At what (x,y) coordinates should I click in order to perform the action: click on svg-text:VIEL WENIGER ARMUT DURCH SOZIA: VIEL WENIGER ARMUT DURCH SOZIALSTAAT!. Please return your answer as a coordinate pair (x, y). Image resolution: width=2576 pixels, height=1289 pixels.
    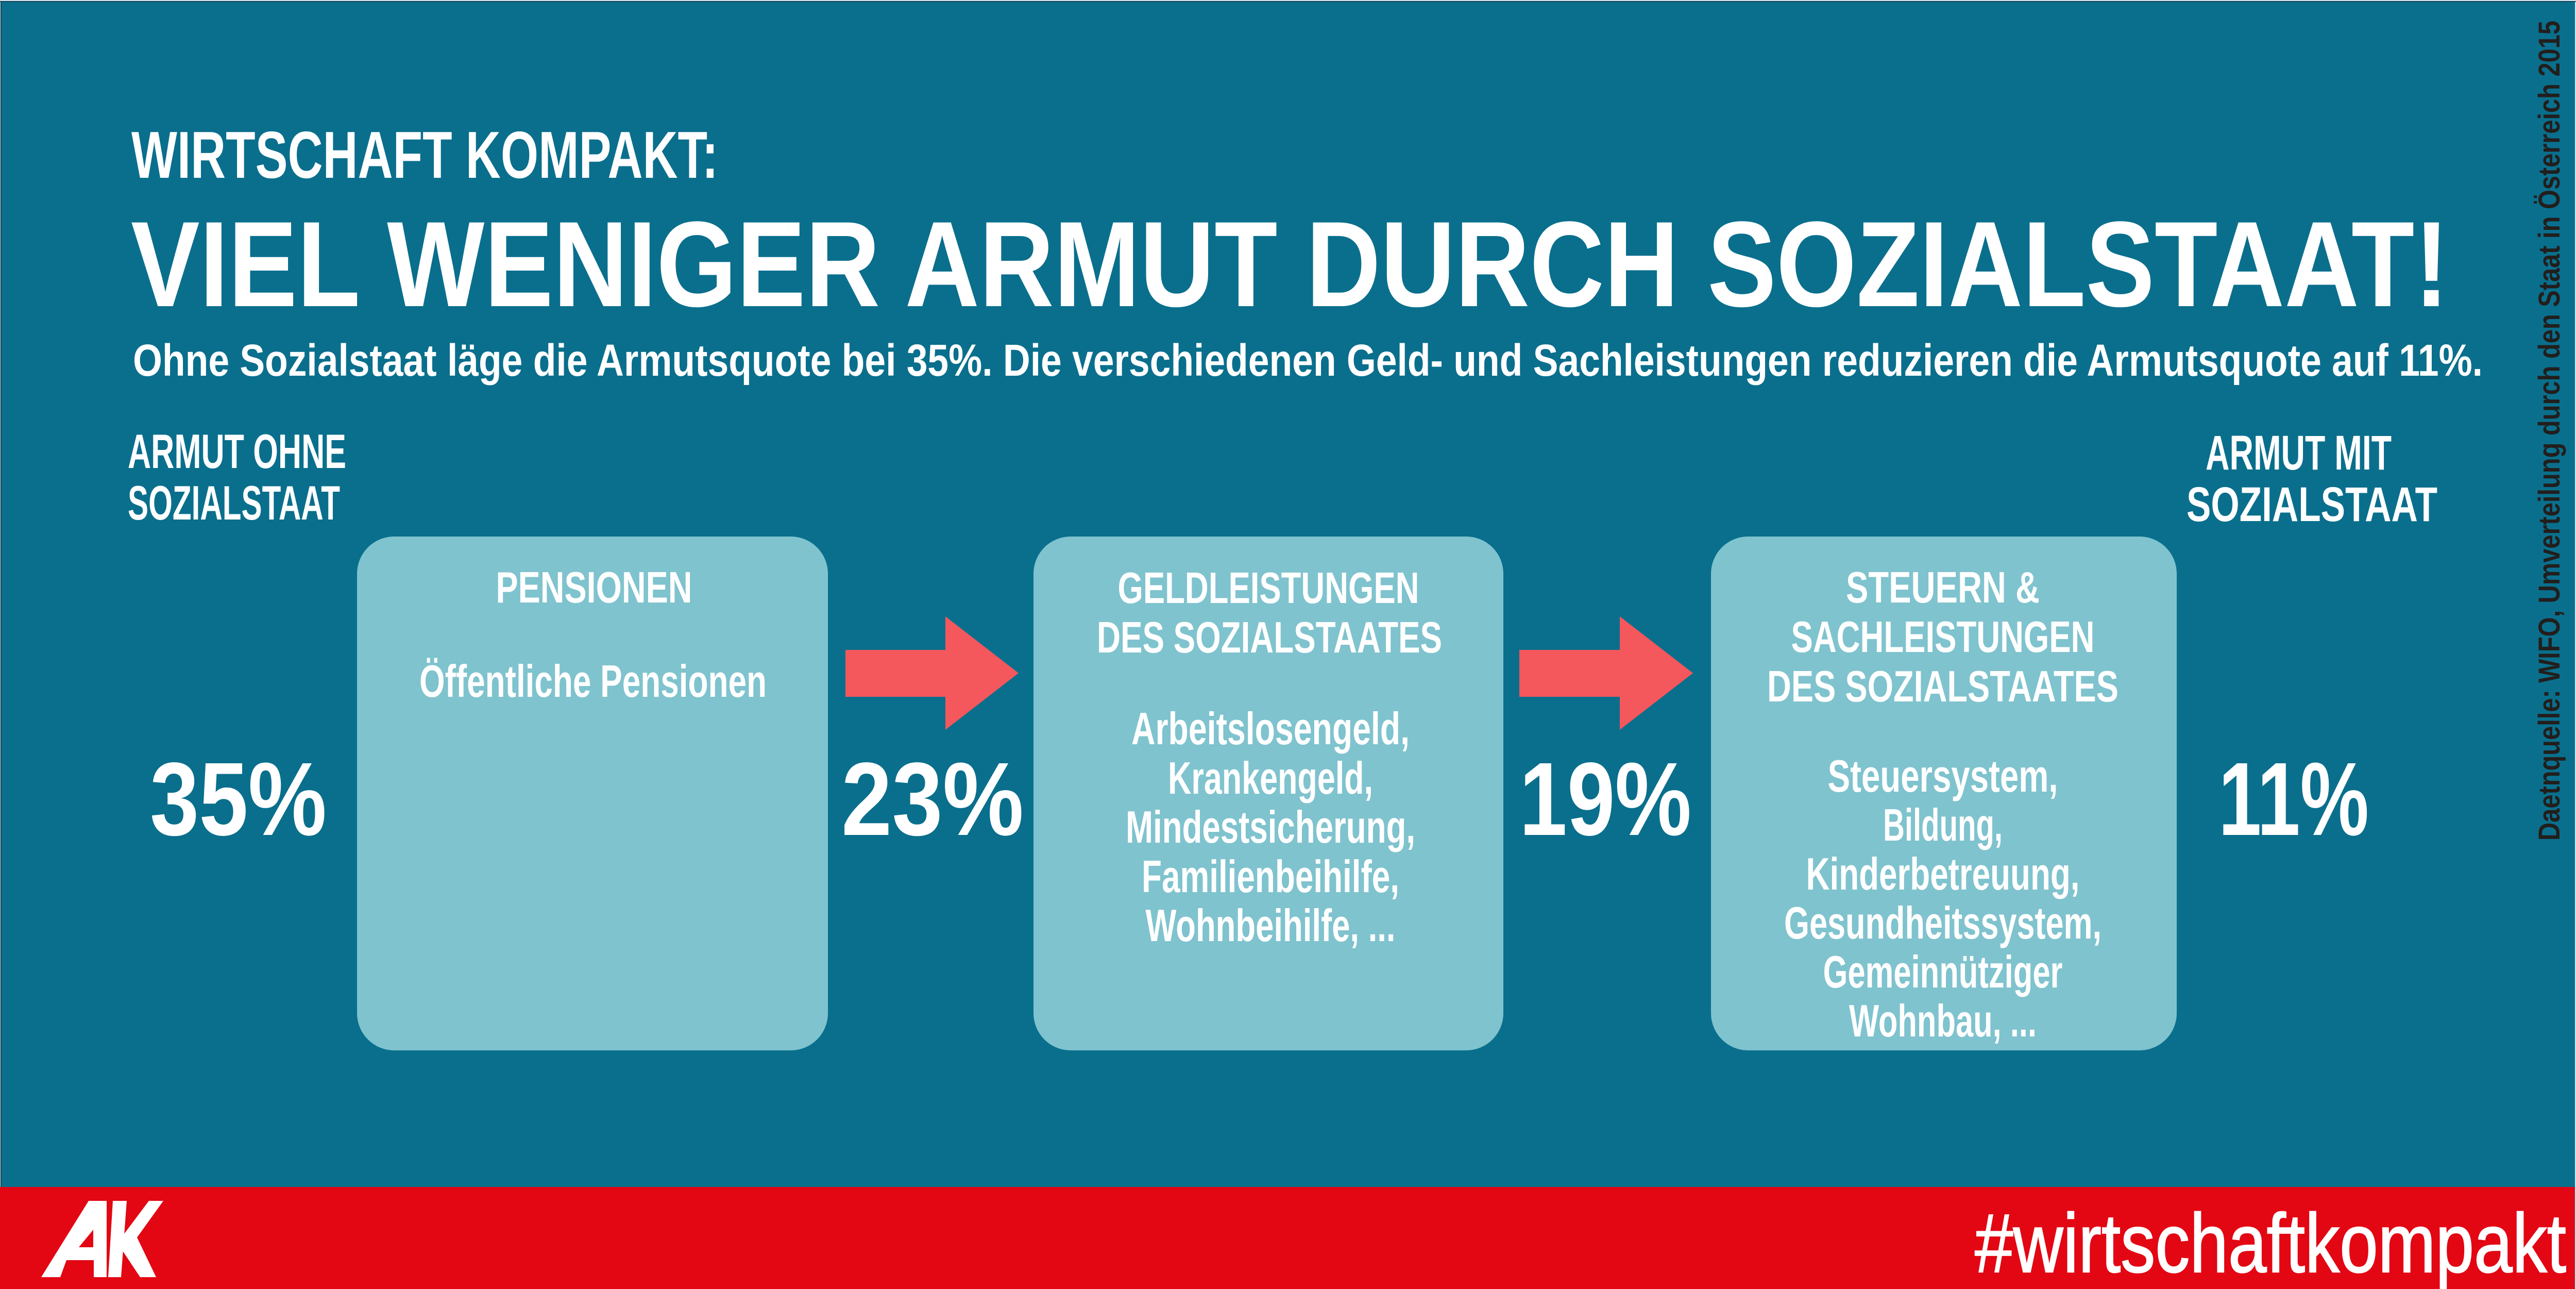
    Looking at the image, I should click on (1290, 264).